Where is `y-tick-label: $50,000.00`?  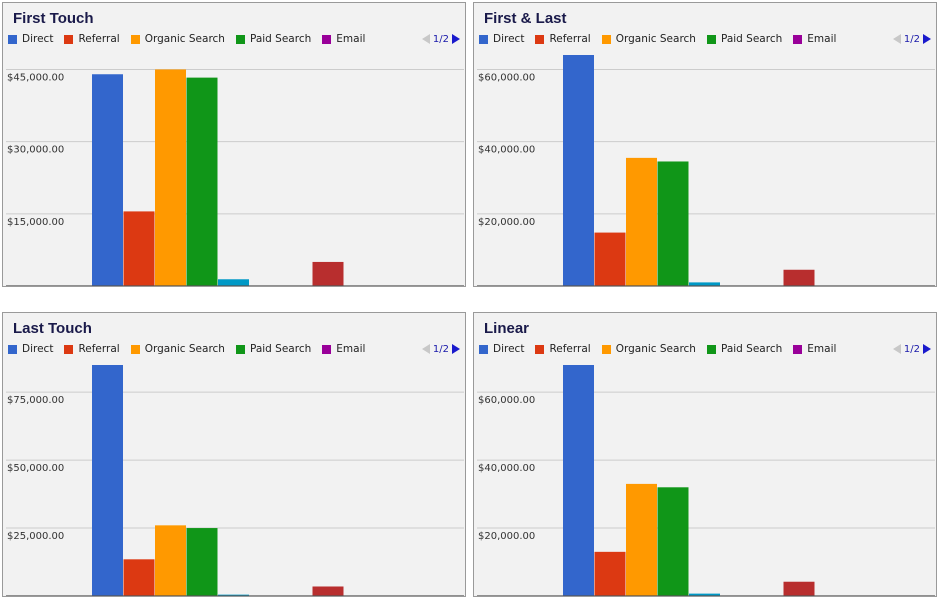
y-tick-label: $50,000.00 is located at coordinates (35, 468).